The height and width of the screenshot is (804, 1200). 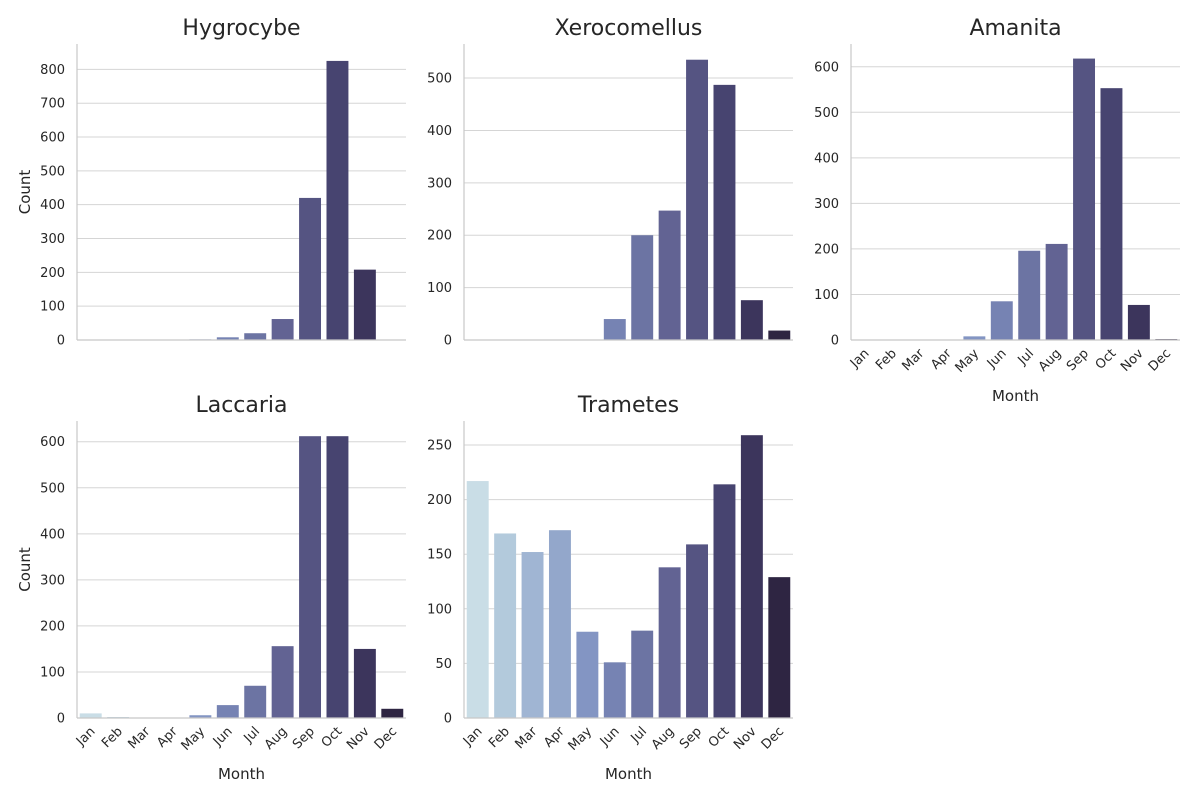 I want to click on y-tick-label: 250, so click(x=439, y=446).